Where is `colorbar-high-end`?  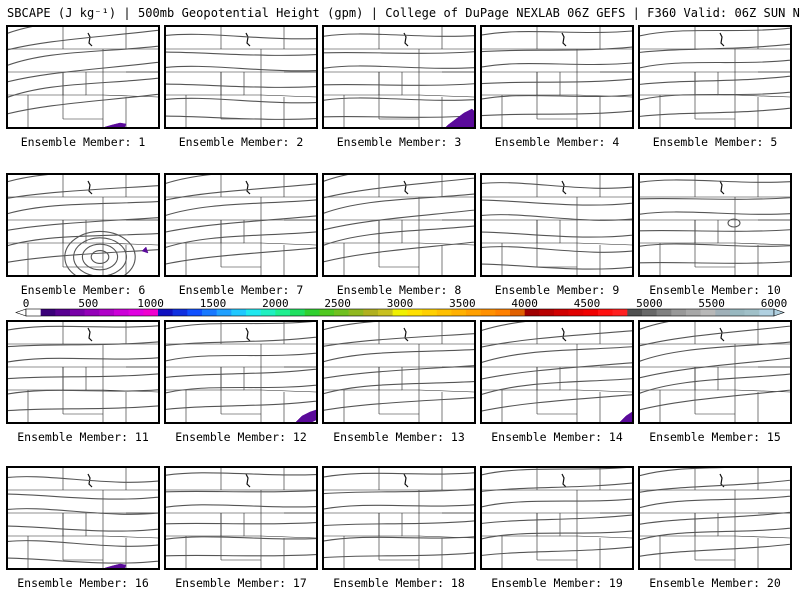
colorbar-high-end is located at coordinates (779, 312).